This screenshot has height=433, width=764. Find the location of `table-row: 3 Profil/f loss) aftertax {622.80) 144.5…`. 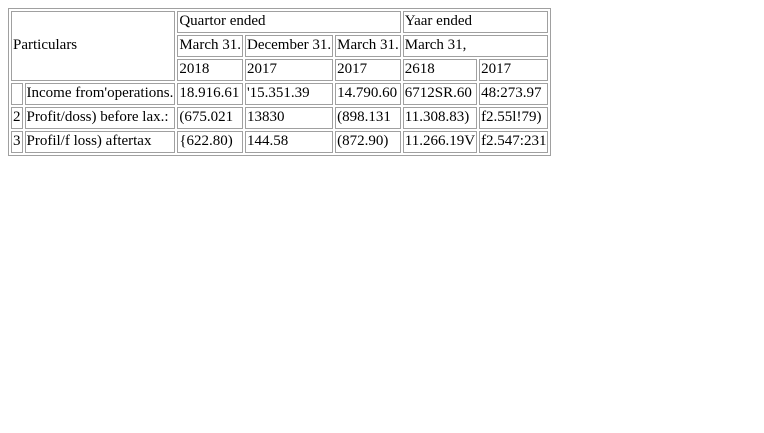

table-row: 3 Profil/f loss) aftertax {622.80) 144.5… is located at coordinates (280, 142).